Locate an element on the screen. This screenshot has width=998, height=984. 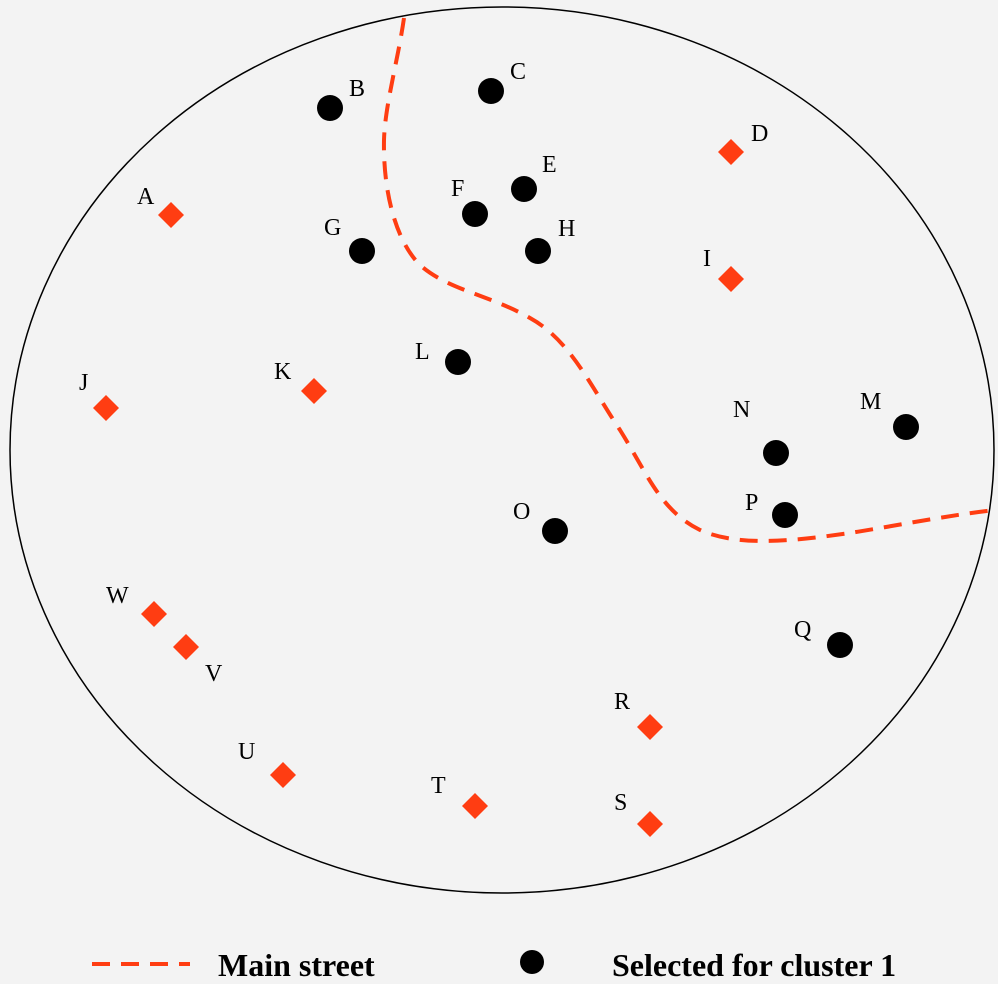
point-i: I is located at coordinates (723, 269).